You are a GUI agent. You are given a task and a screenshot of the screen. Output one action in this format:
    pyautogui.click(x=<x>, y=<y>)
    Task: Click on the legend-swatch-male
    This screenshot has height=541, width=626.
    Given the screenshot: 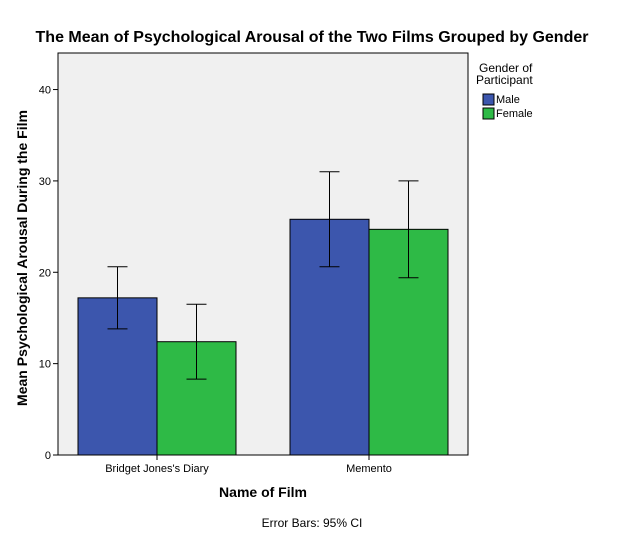 What is the action you would take?
    pyautogui.click(x=488, y=99)
    